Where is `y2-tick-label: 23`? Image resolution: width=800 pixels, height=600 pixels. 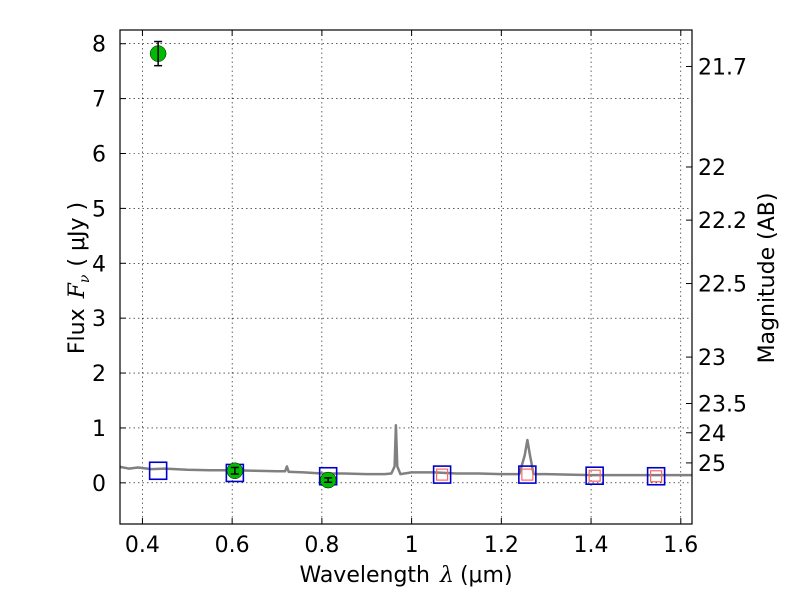
y2-tick-label: 23 is located at coordinates (712, 358).